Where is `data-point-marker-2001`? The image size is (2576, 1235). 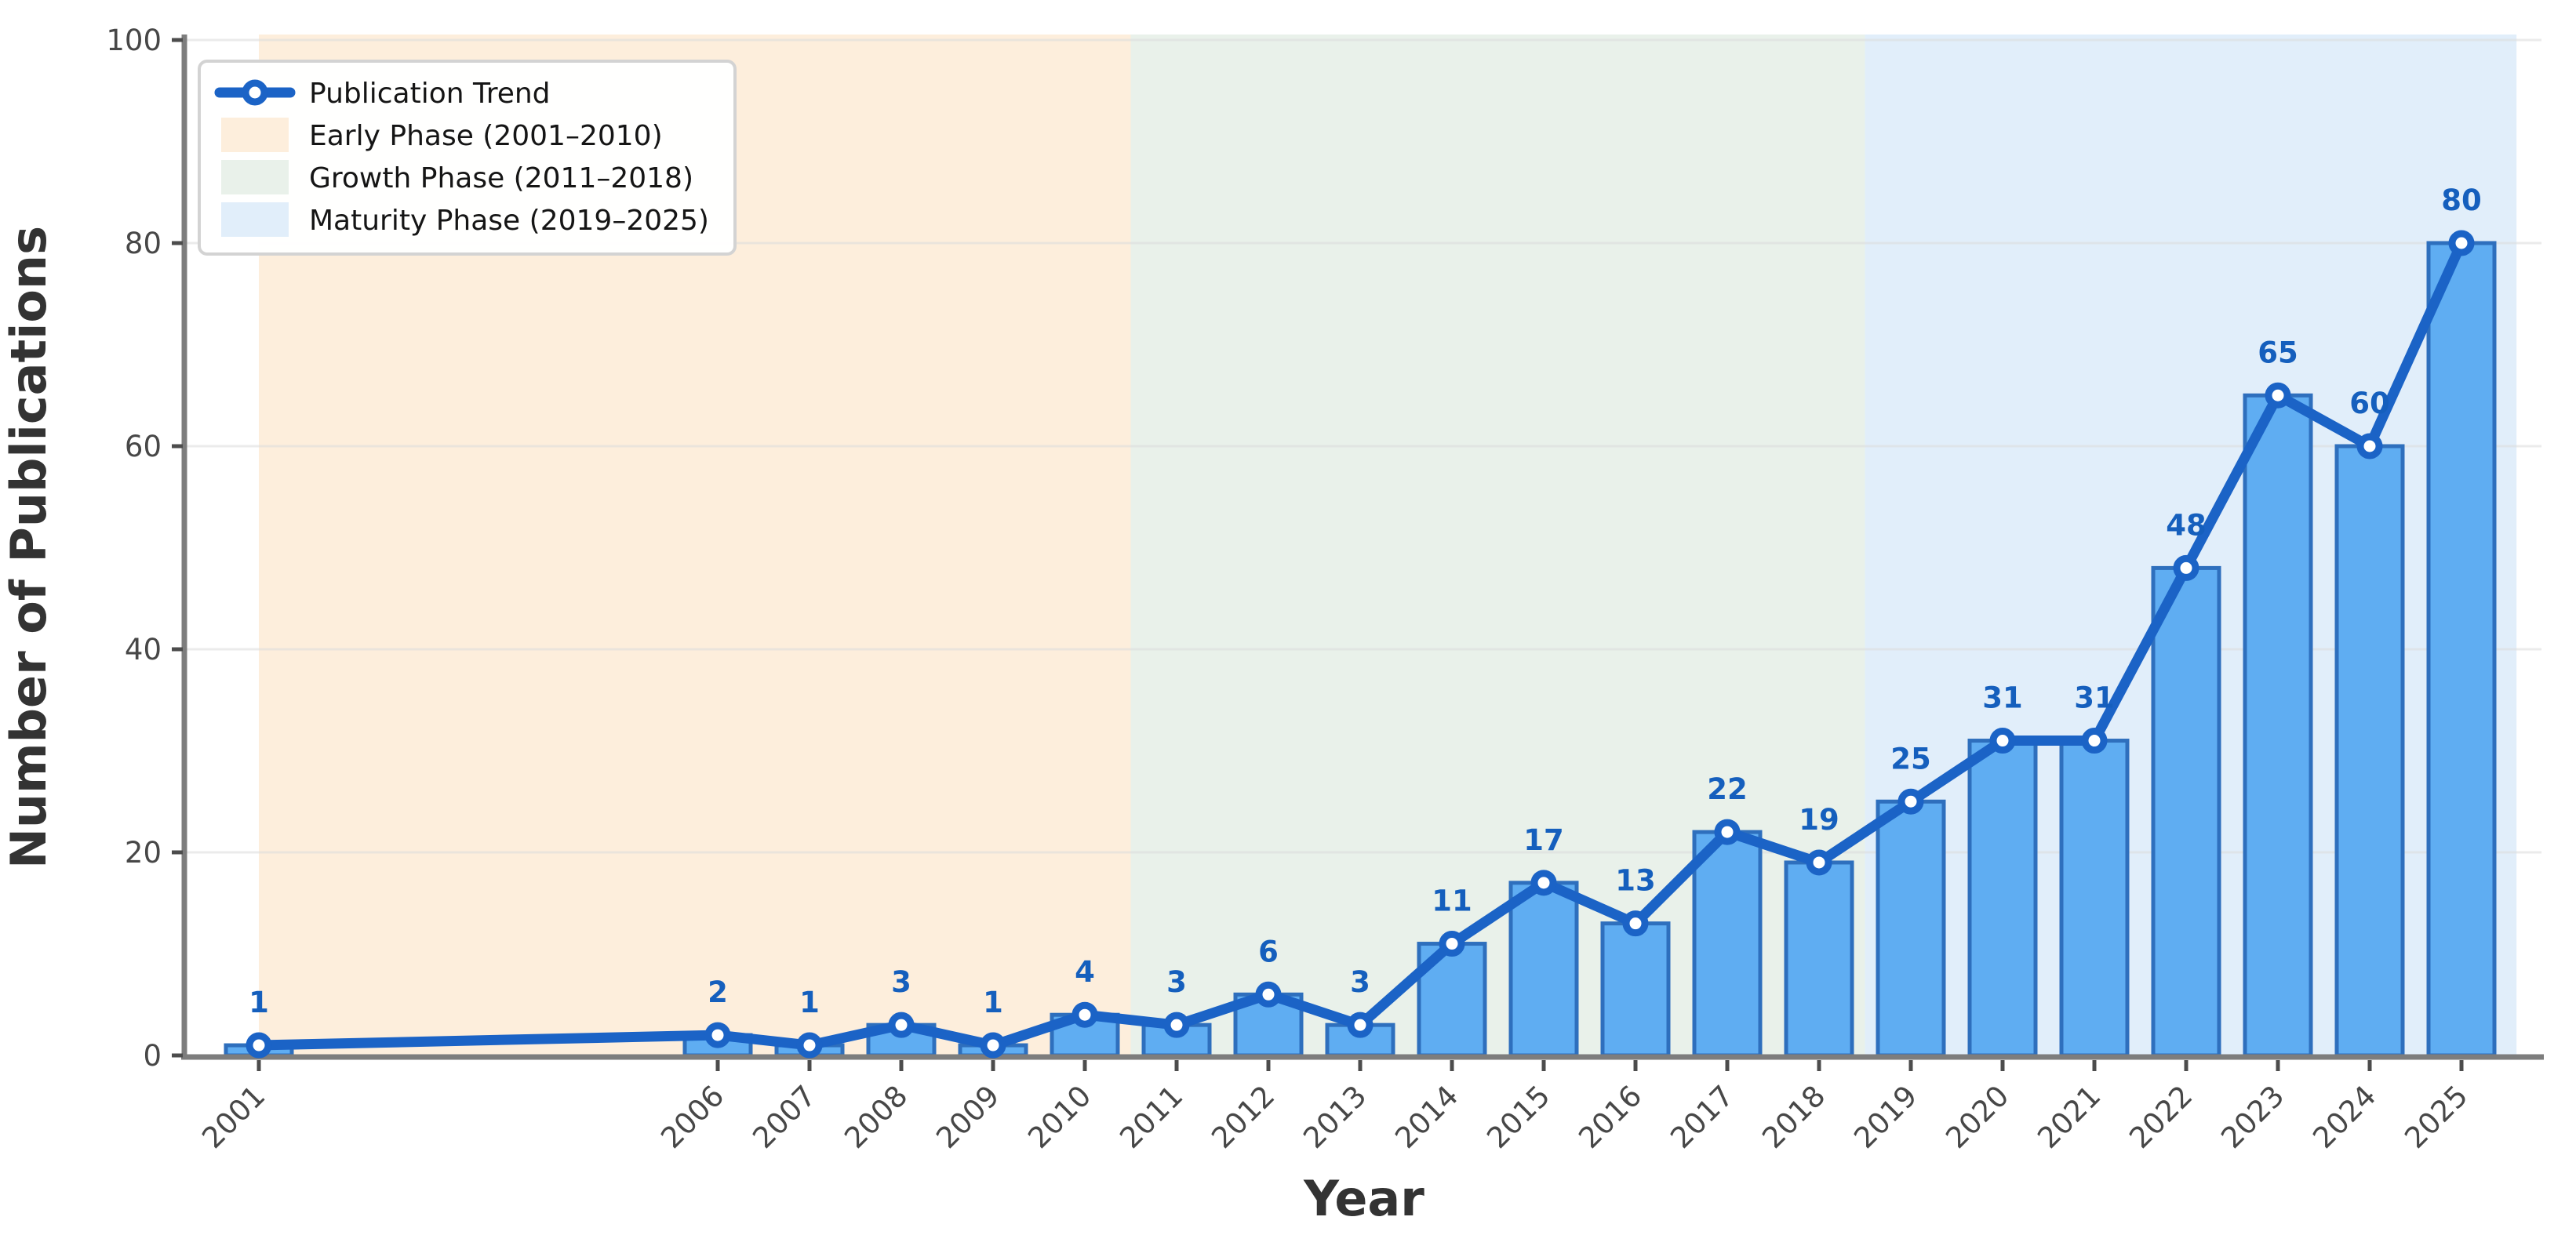 data-point-marker-2001 is located at coordinates (259, 1045).